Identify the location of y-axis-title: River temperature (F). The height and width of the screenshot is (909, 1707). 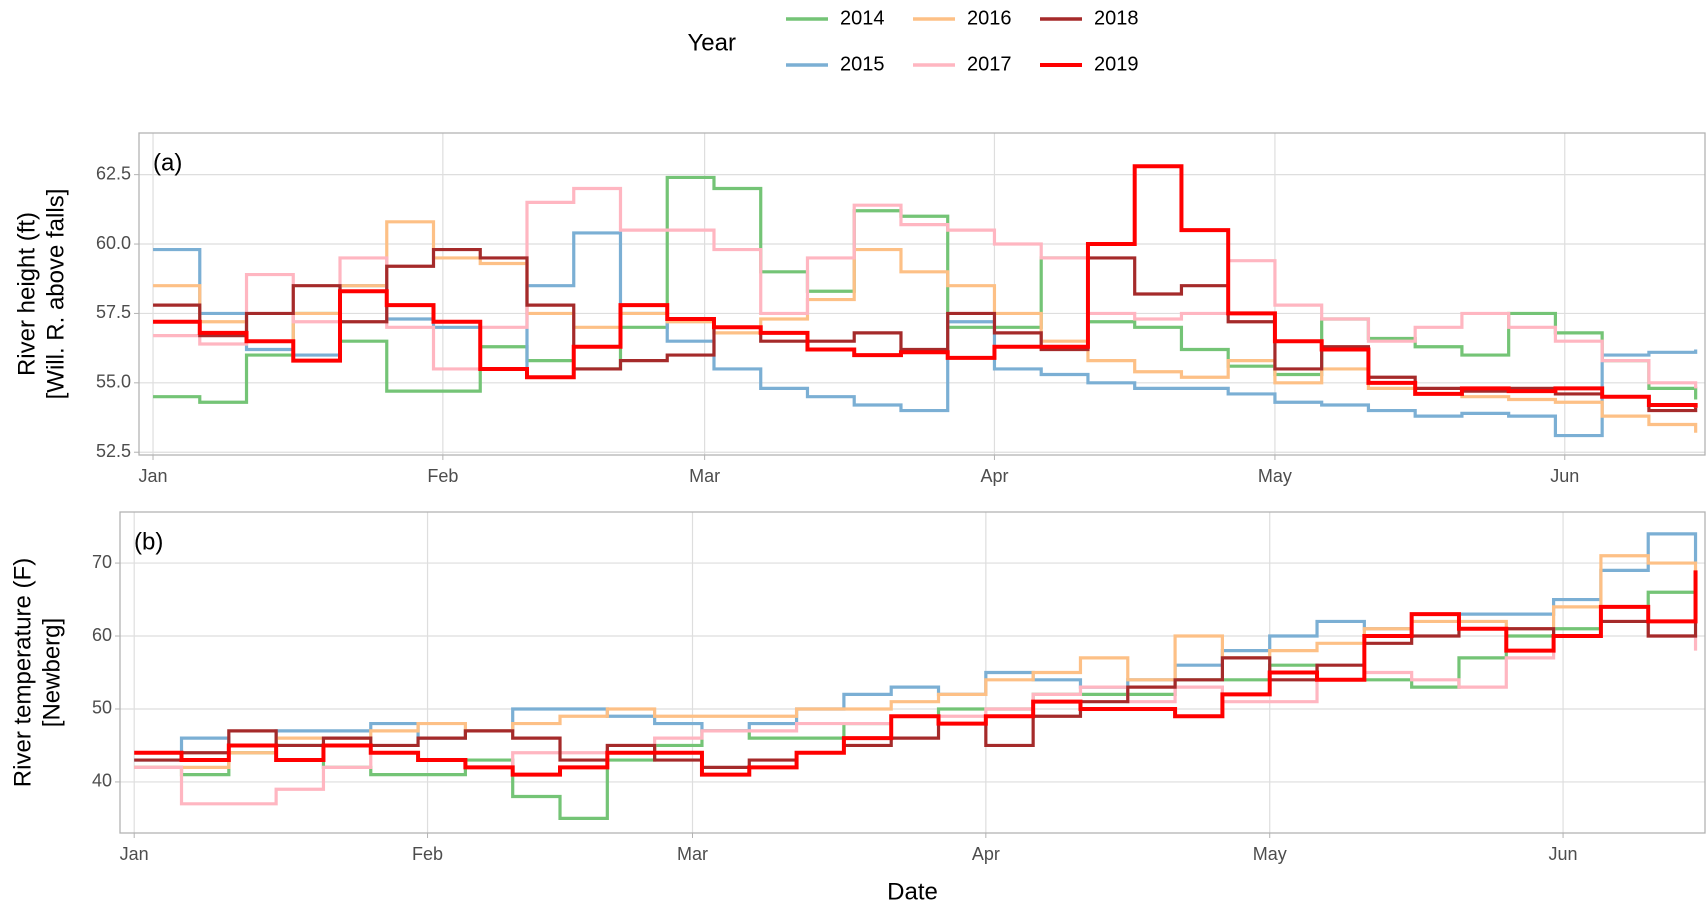
(22, 672).